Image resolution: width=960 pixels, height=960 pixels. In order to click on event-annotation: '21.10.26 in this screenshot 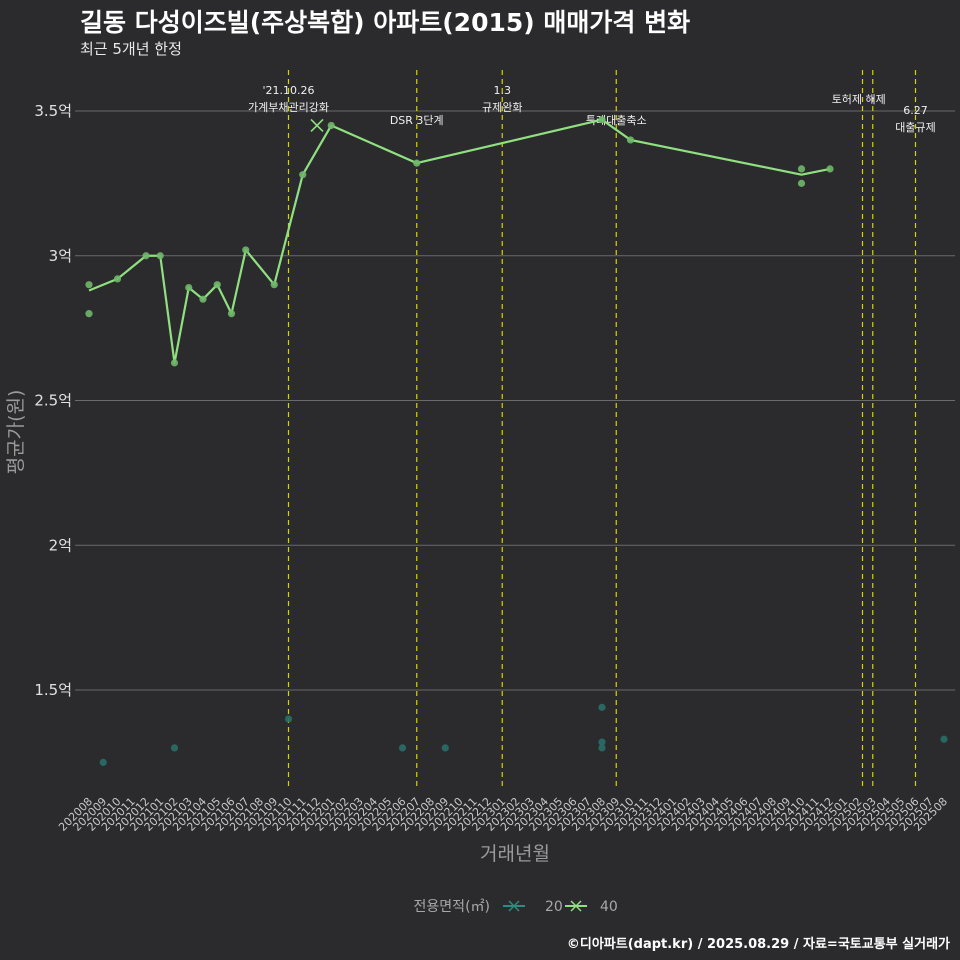, I will do `click(288, 90)`.